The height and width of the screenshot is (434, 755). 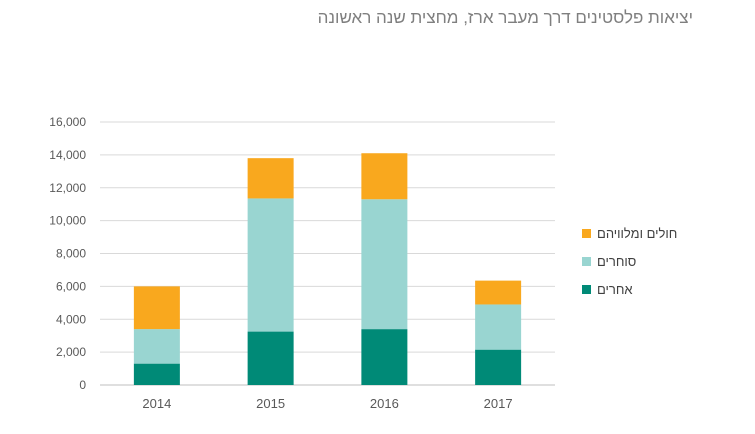 I want to click on legend-item-patients: חולים ומלוויהם, so click(x=630, y=233).